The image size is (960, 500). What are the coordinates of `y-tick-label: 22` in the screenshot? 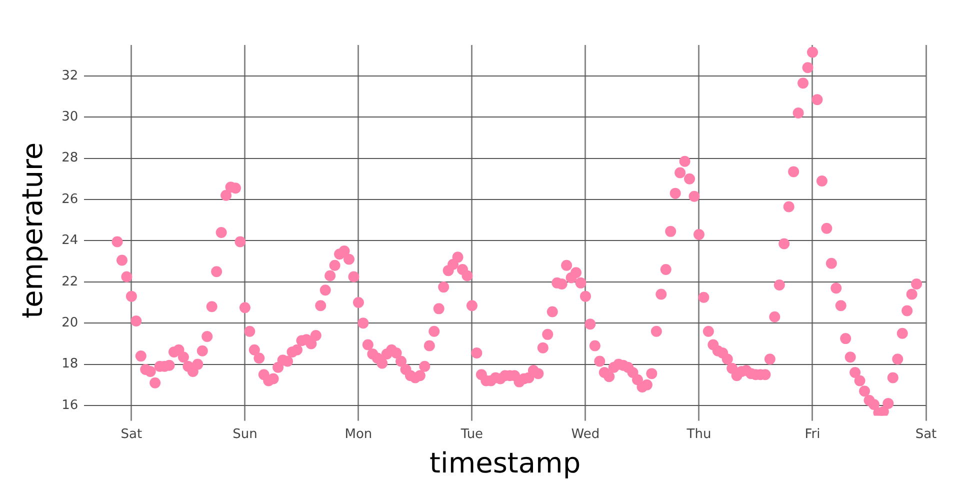 It's located at (70, 282).